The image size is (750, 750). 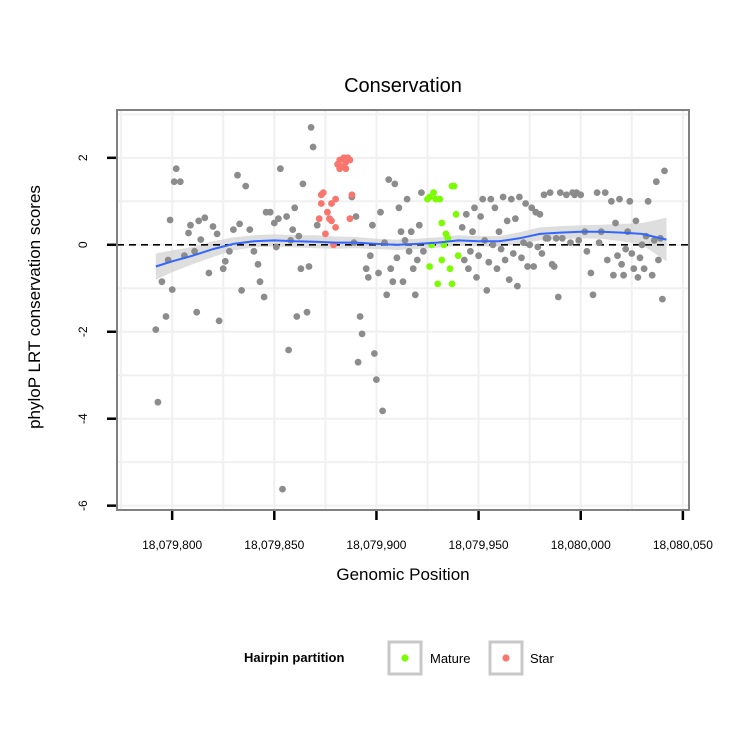 What do you see at coordinates (506, 658) in the screenshot?
I see `legend-key-dot-star` at bounding box center [506, 658].